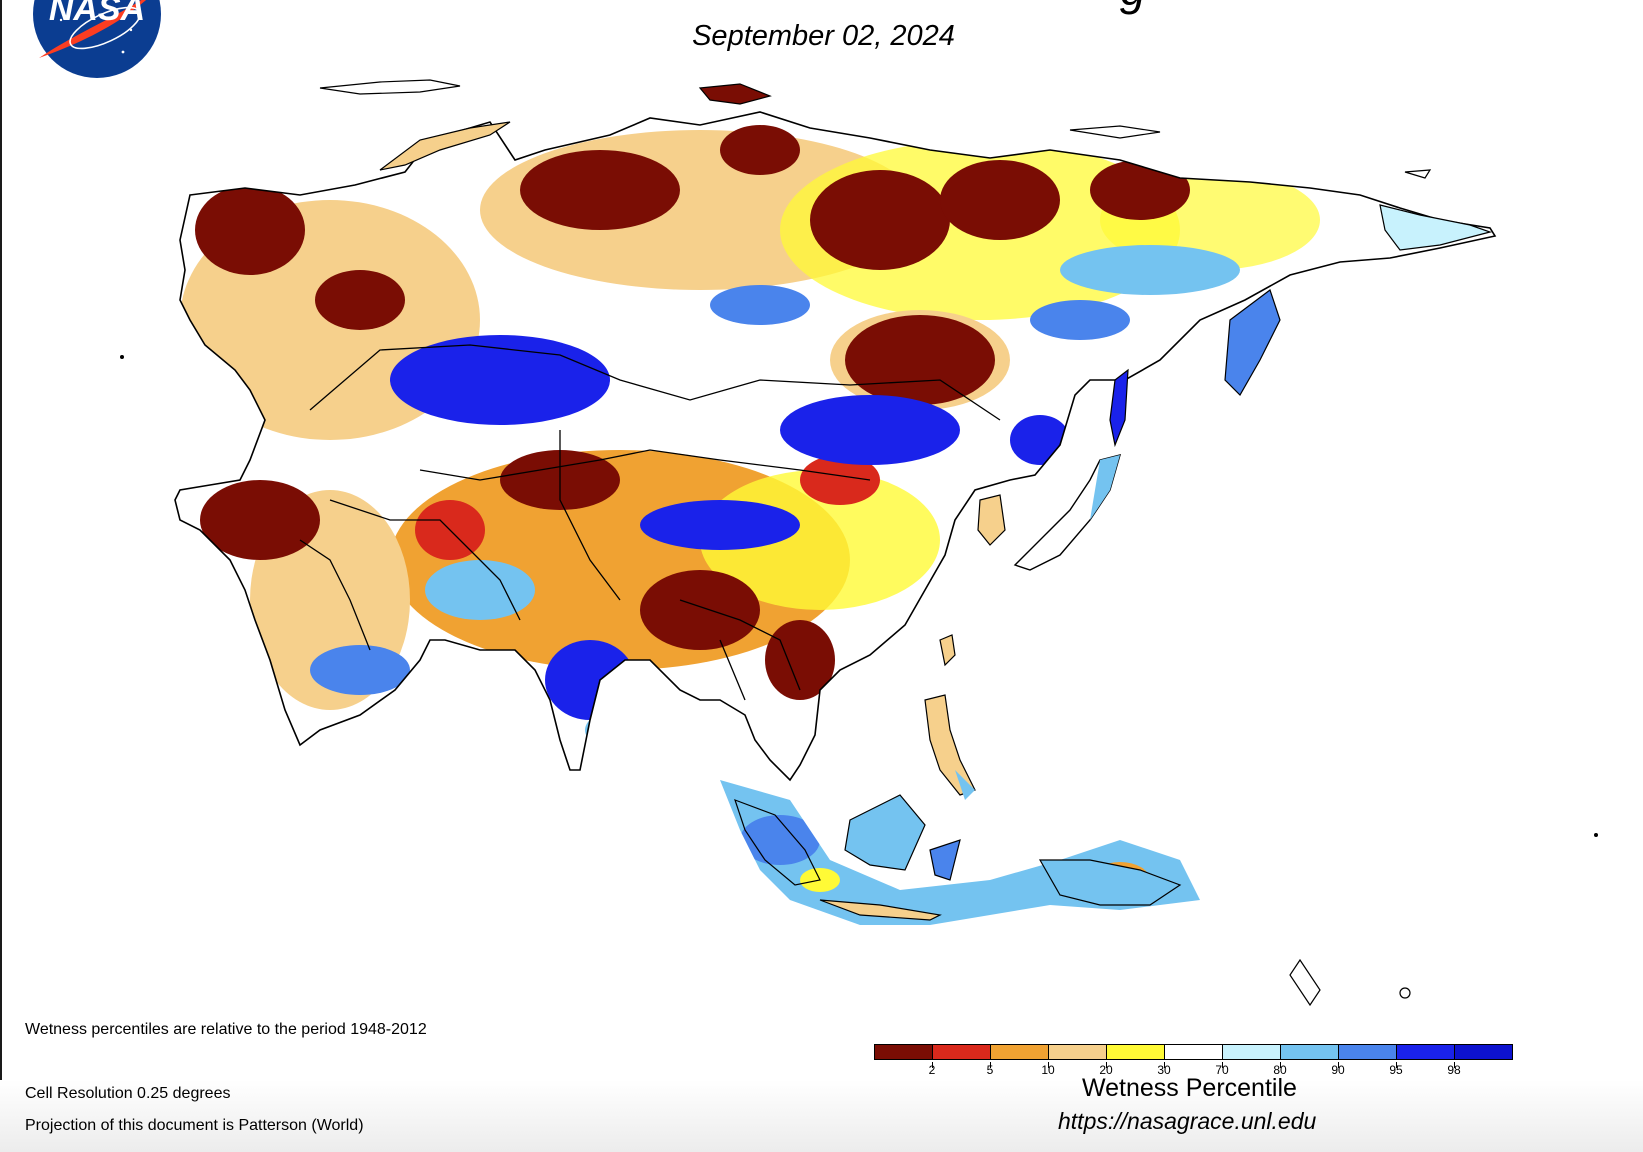  Describe the element at coordinates (1164, 1070) in the screenshot. I see `colorbar-tick-label: 30` at that location.